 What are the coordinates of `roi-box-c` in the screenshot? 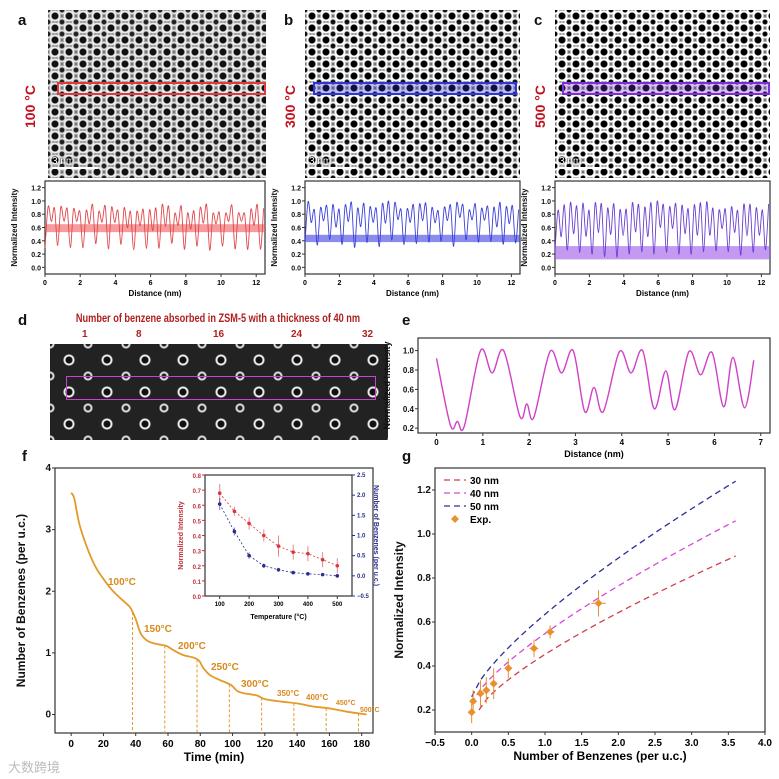 It's located at (666, 88).